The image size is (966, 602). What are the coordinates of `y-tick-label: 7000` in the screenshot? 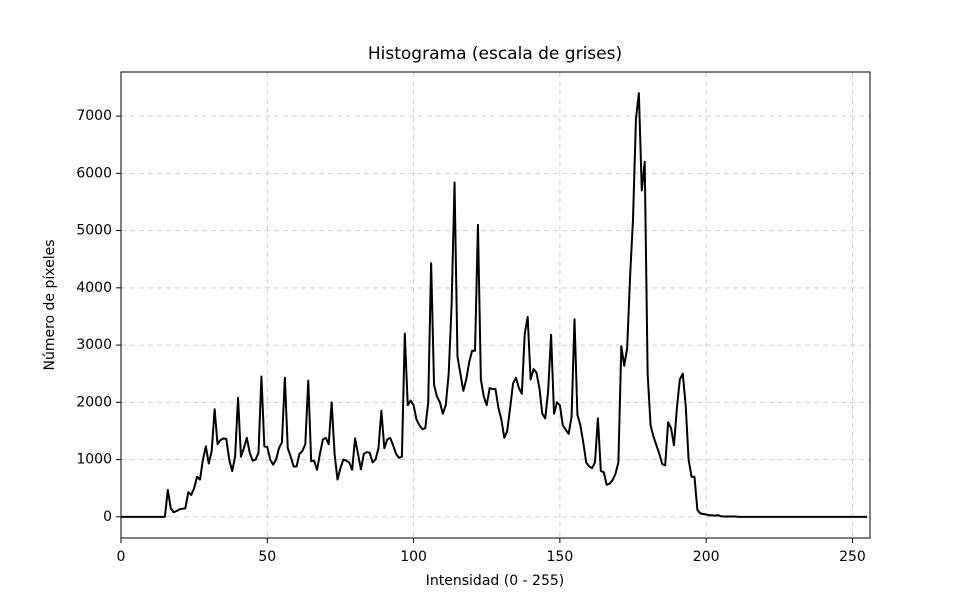 It's located at (94, 116).